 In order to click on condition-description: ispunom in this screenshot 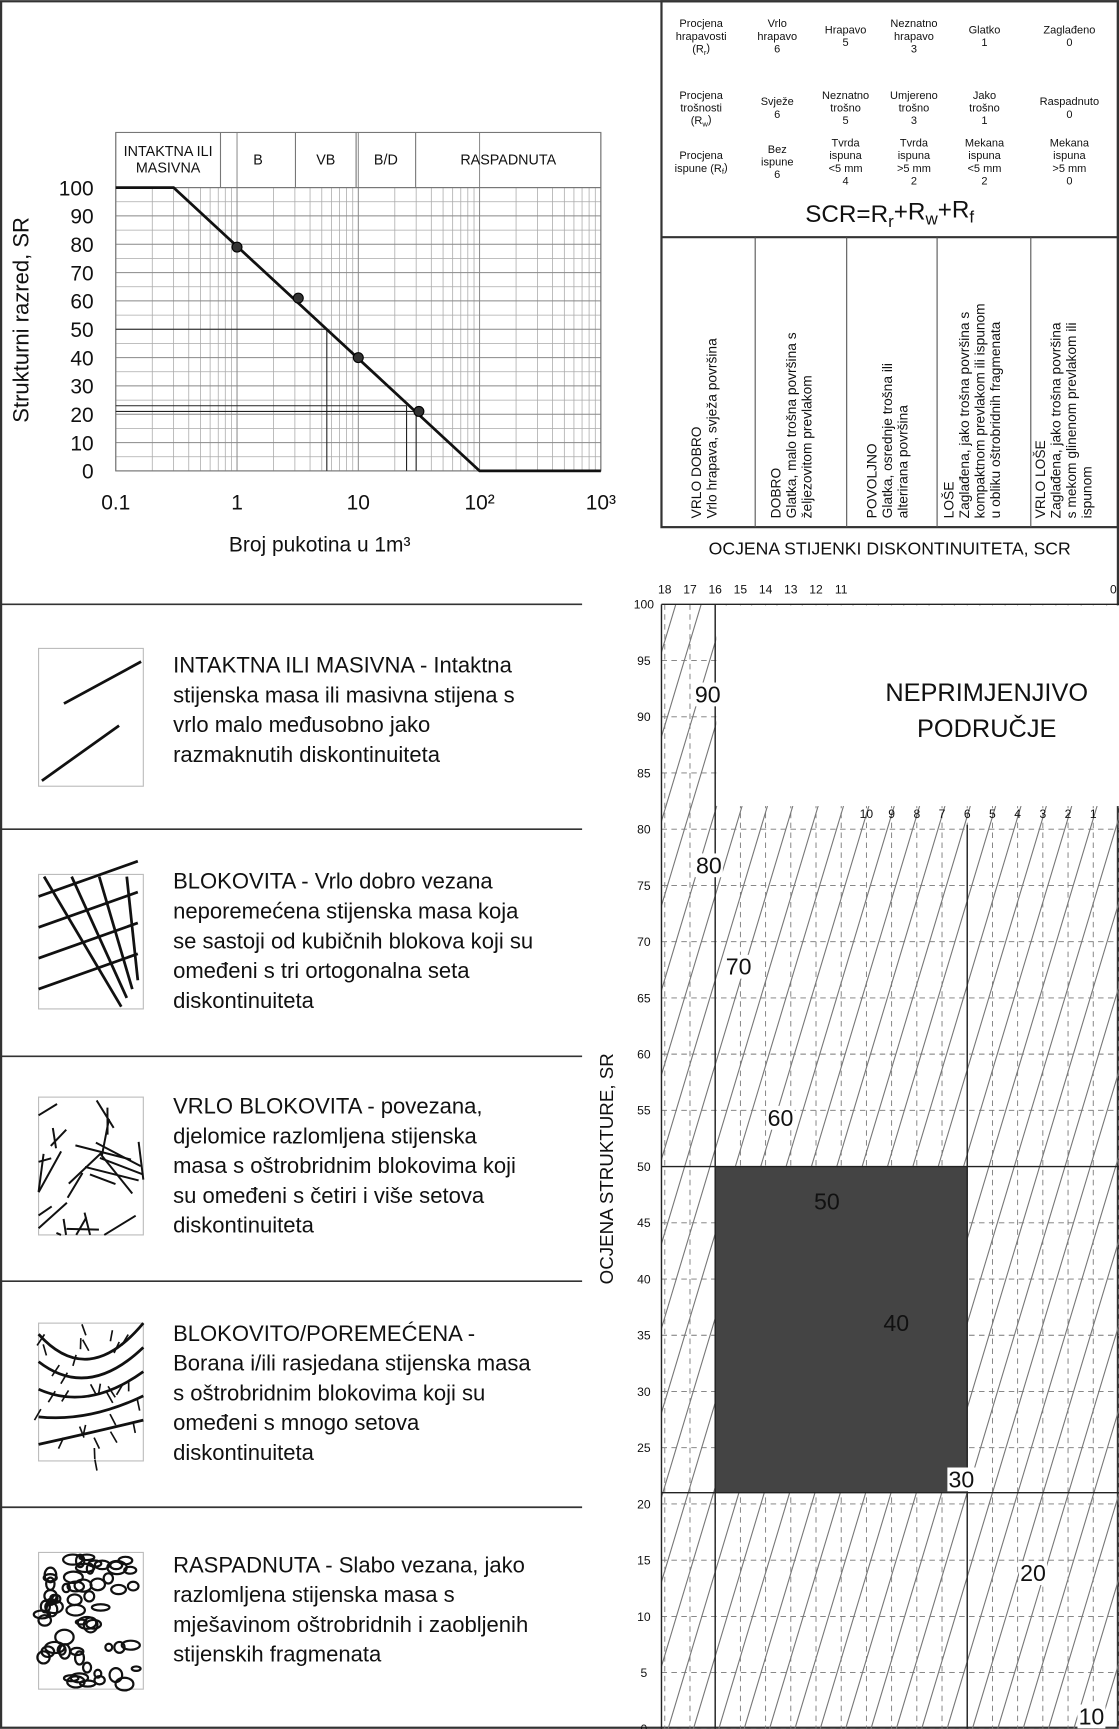, I will do `click(1086, 492)`.